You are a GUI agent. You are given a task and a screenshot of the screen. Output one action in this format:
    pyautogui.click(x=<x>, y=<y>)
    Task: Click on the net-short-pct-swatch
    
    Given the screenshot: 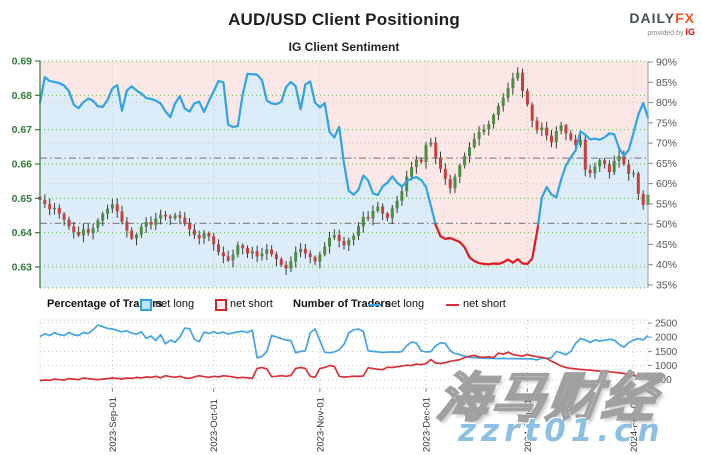 What is the action you would take?
    pyautogui.click(x=221, y=305)
    